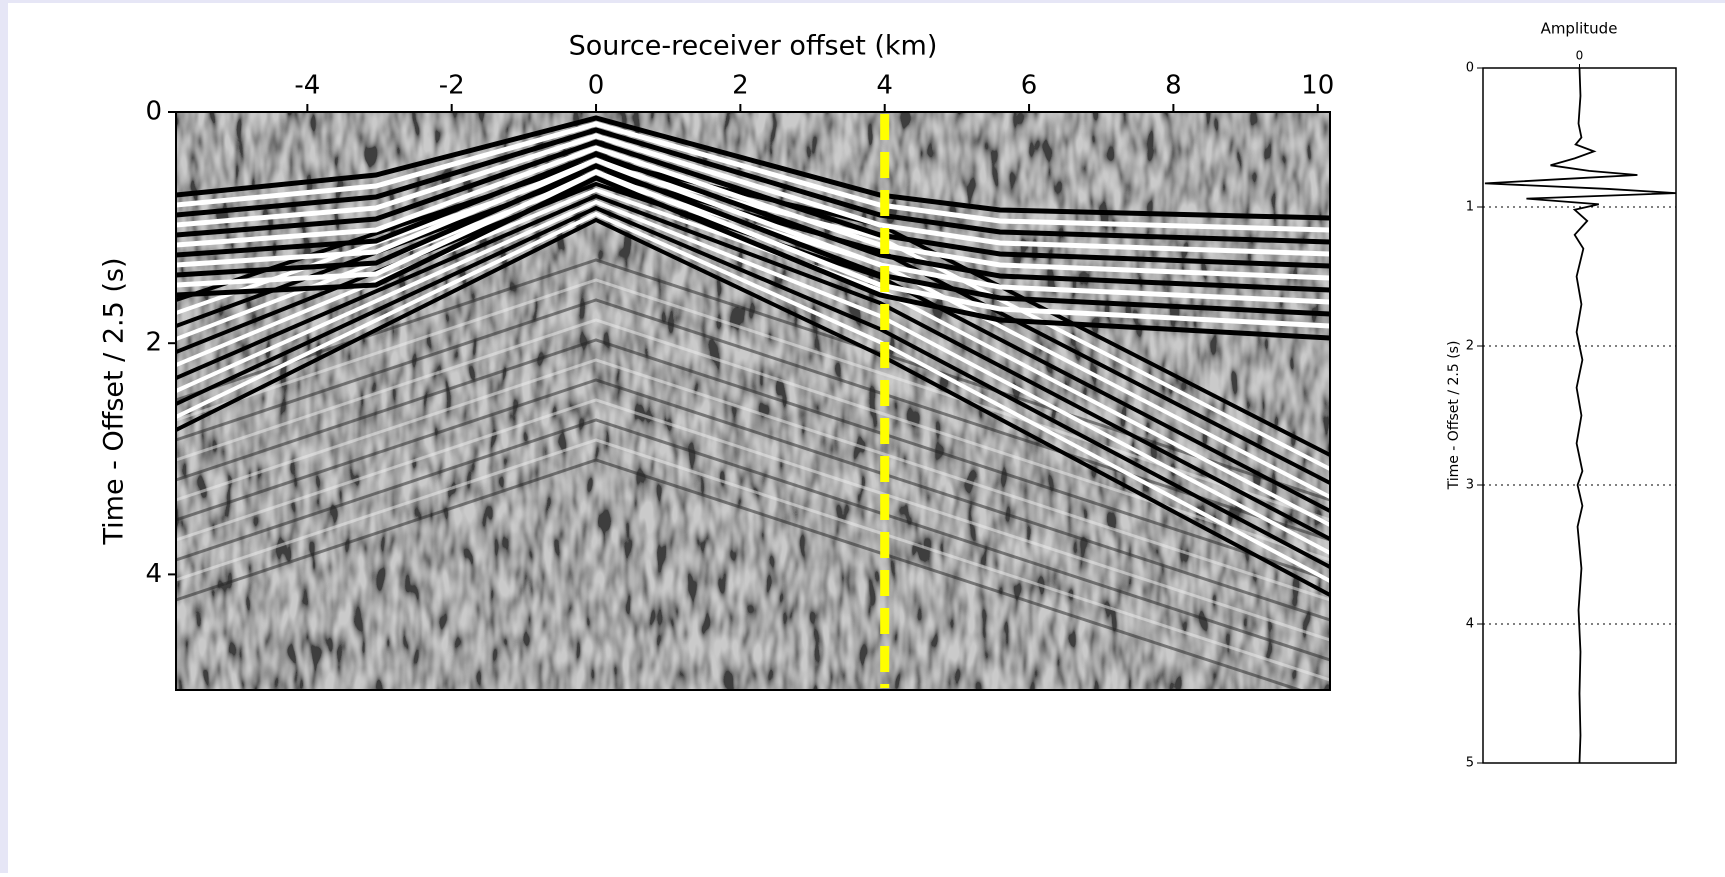  I want to click on top-strip, so click(862, 1).